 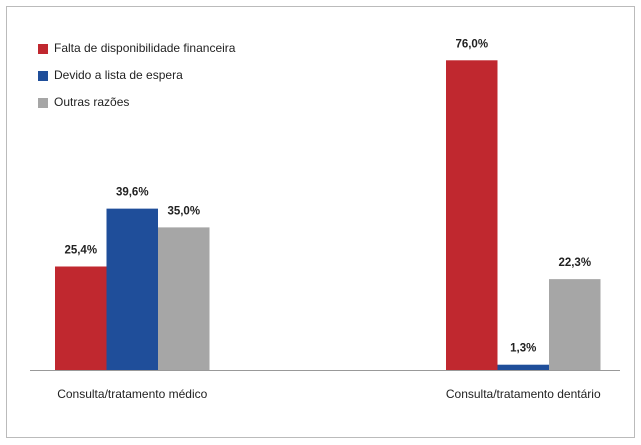 What do you see at coordinates (118, 75) in the screenshot?
I see `legend-label: Devido a lista de espera` at bounding box center [118, 75].